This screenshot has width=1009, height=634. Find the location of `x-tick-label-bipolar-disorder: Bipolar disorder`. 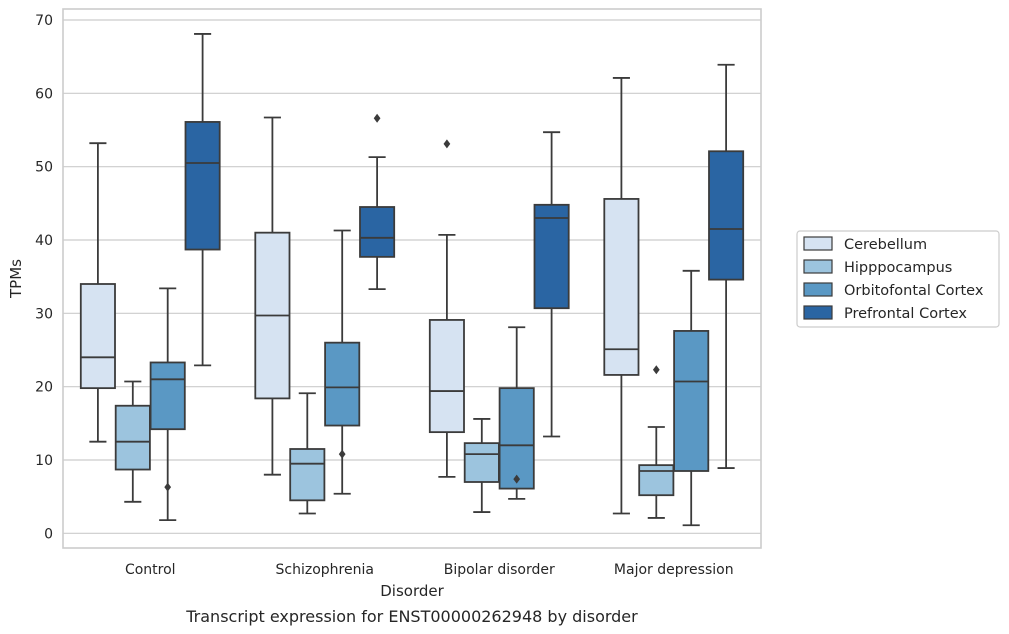

x-tick-label-bipolar-disorder: Bipolar disorder is located at coordinates (499, 570).